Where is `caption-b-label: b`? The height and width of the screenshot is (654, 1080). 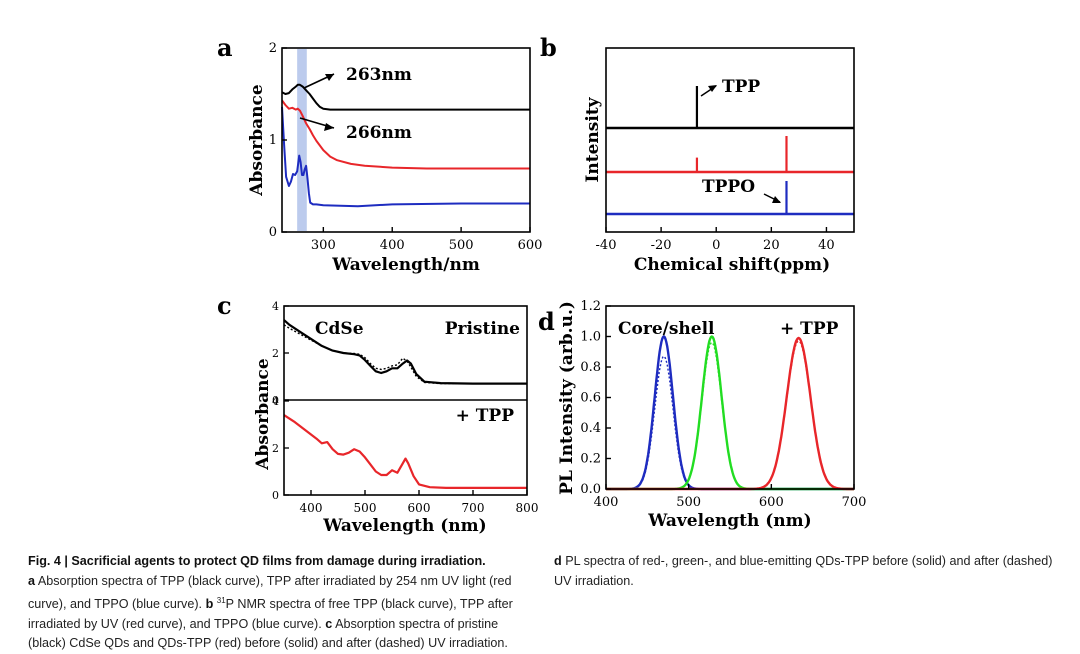
caption-b-label: b is located at coordinates (209, 604).